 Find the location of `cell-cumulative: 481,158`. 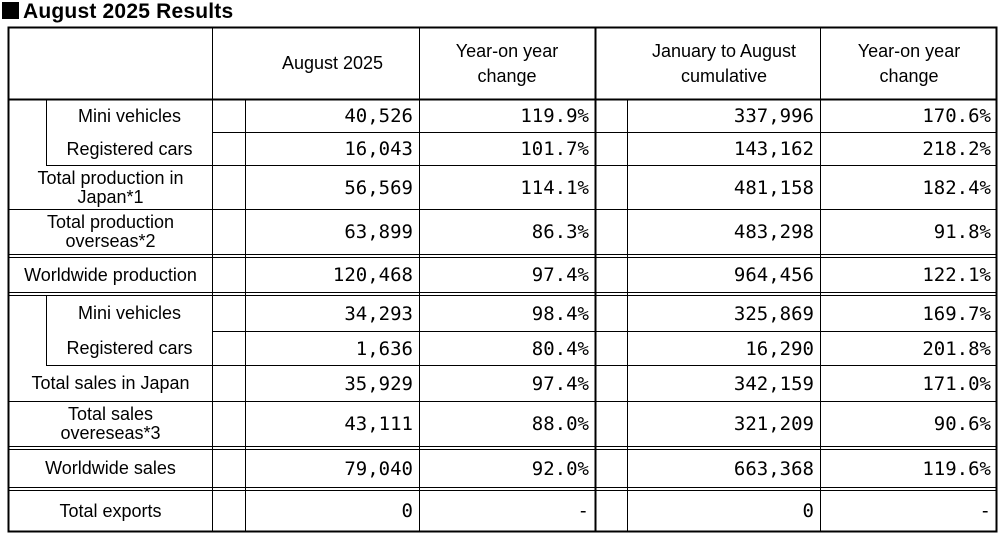

cell-cumulative: 481,158 is located at coordinates (773, 187).